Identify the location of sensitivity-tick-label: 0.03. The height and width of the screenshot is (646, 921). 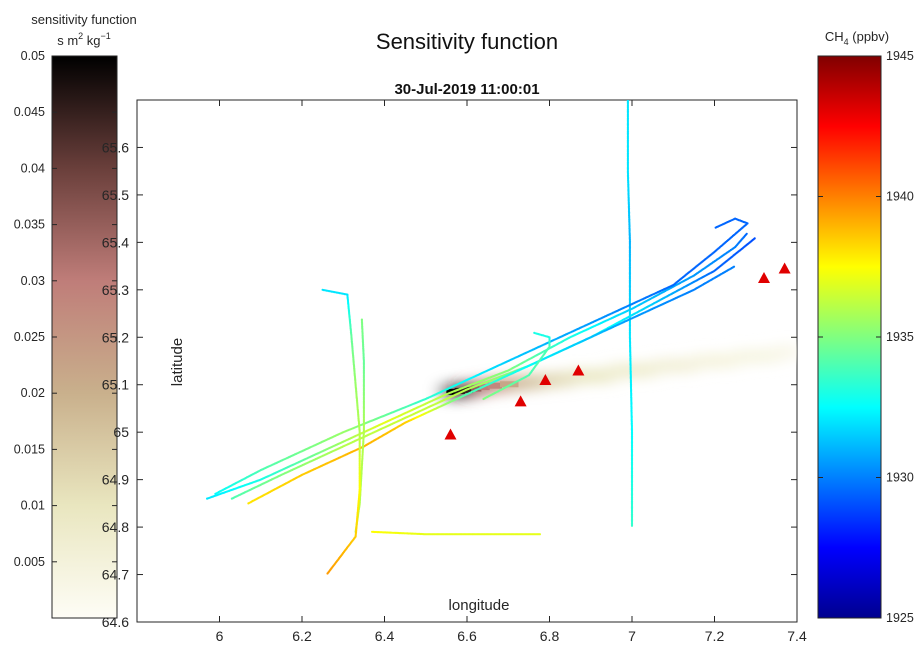
(33, 281).